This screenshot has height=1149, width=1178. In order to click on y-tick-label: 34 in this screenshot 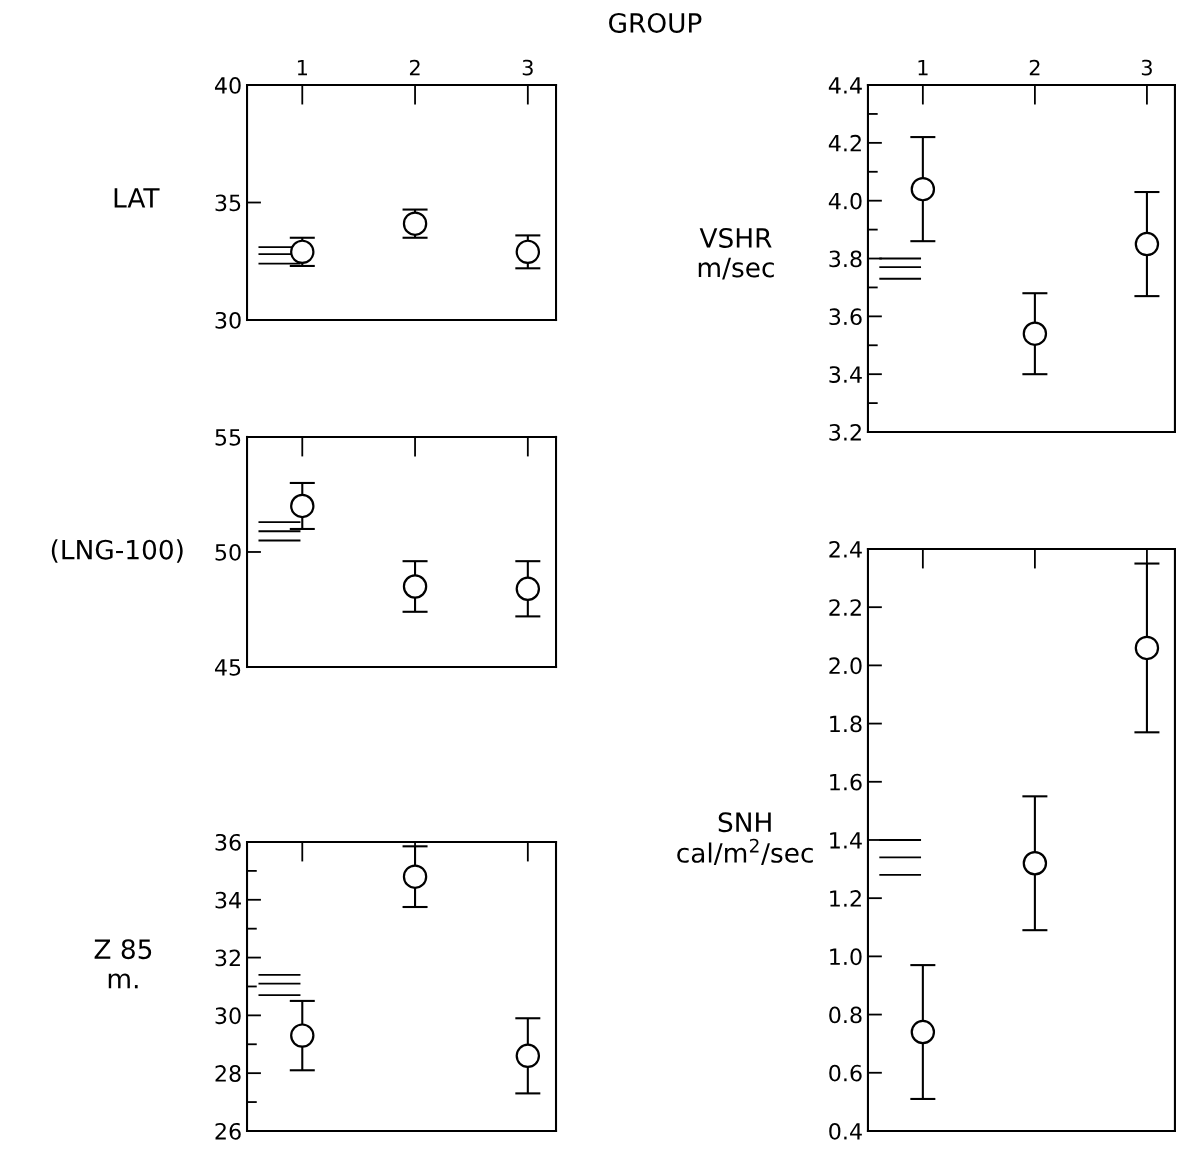, I will do `click(228, 900)`.